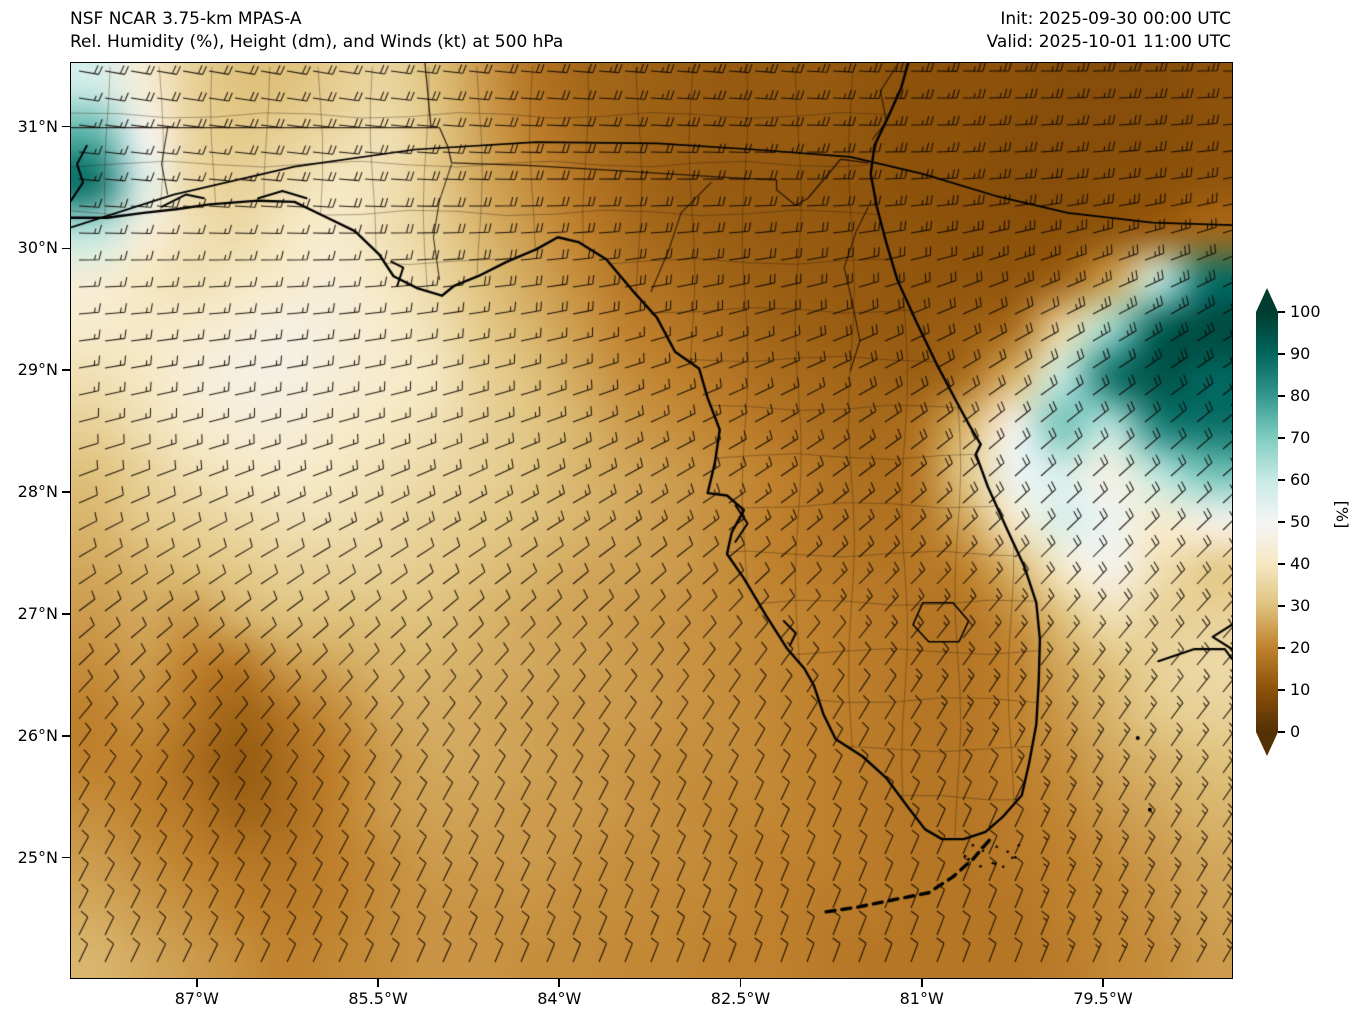  Describe the element at coordinates (921, 998) in the screenshot. I see `x-tick-label: 81°W` at that location.